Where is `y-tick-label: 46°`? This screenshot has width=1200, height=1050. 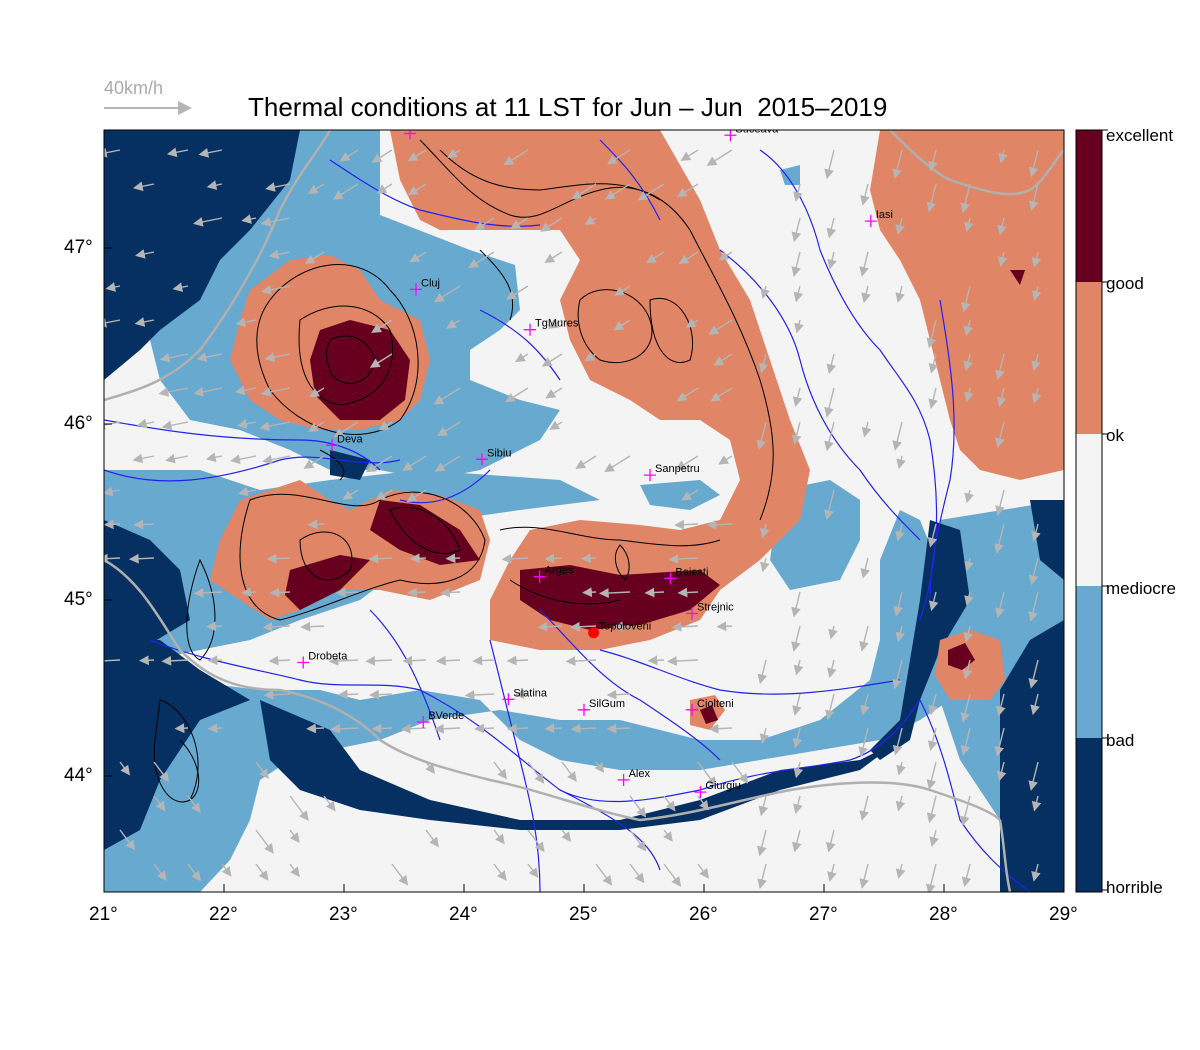
y-tick-label: 46° is located at coordinates (78, 423).